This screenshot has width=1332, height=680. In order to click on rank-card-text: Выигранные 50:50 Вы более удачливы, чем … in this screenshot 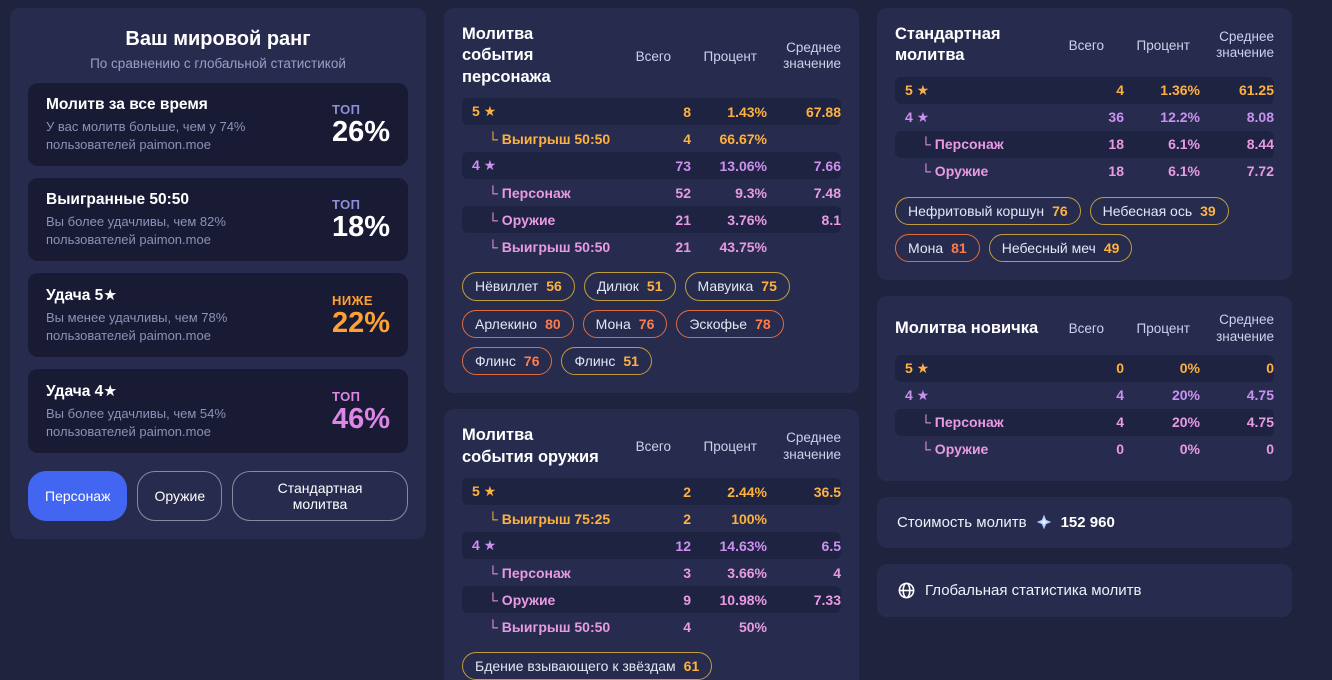, I will do `click(167, 219)`.